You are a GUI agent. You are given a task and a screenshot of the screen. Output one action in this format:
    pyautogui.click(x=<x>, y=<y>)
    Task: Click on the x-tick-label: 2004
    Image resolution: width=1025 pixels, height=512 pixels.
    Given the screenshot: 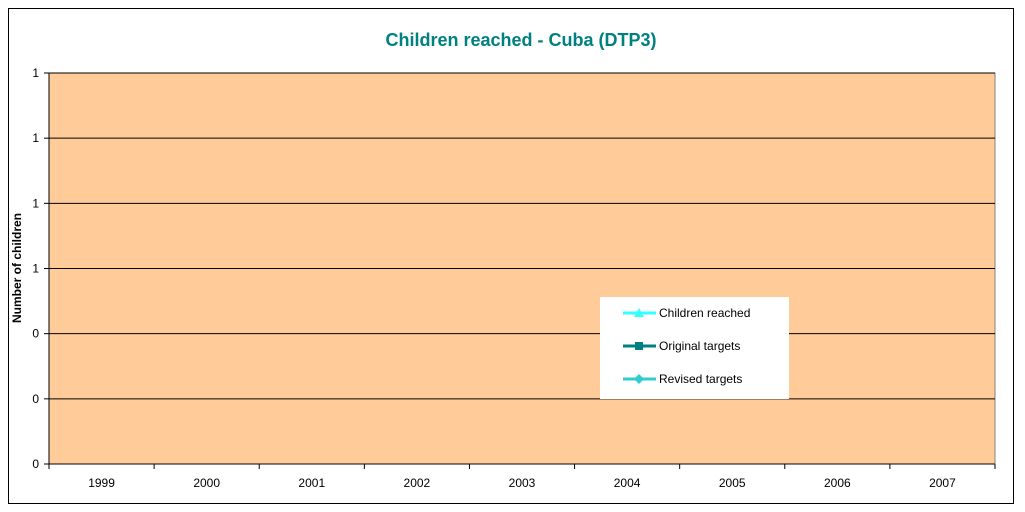 What is the action you would take?
    pyautogui.click(x=627, y=483)
    